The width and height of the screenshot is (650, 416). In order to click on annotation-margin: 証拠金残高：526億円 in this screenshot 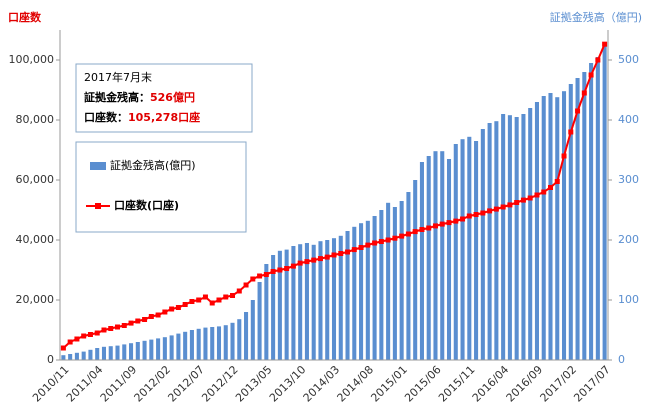, I will do `click(139, 97)`.